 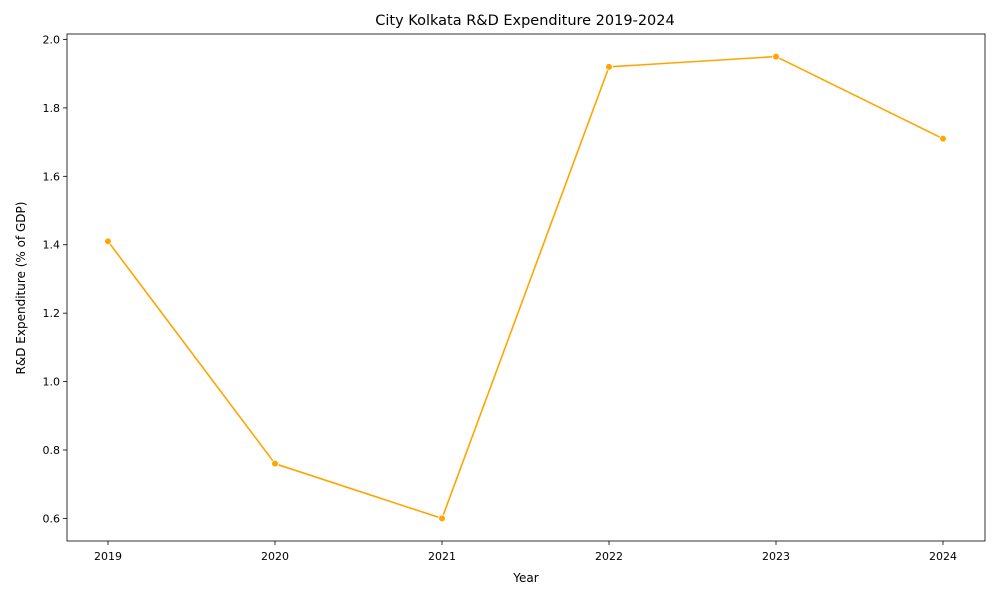 What do you see at coordinates (776, 556) in the screenshot?
I see `x-tick-label: 2023` at bounding box center [776, 556].